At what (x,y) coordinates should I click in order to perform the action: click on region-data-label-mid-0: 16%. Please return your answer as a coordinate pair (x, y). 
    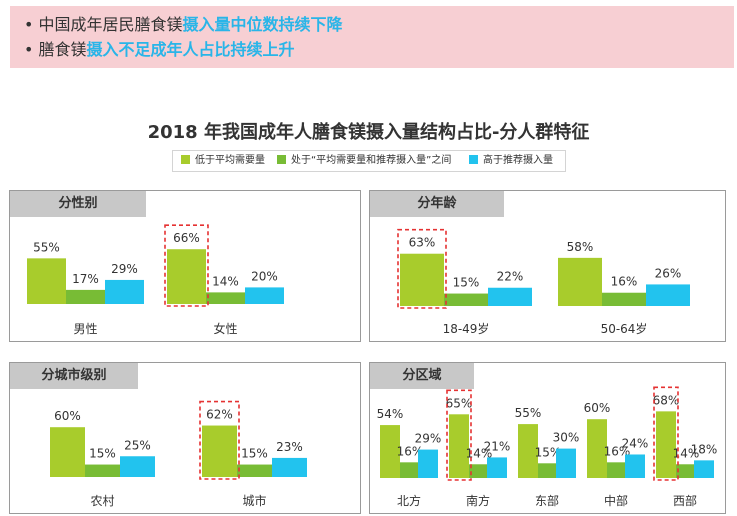
    Looking at the image, I should click on (410, 451).